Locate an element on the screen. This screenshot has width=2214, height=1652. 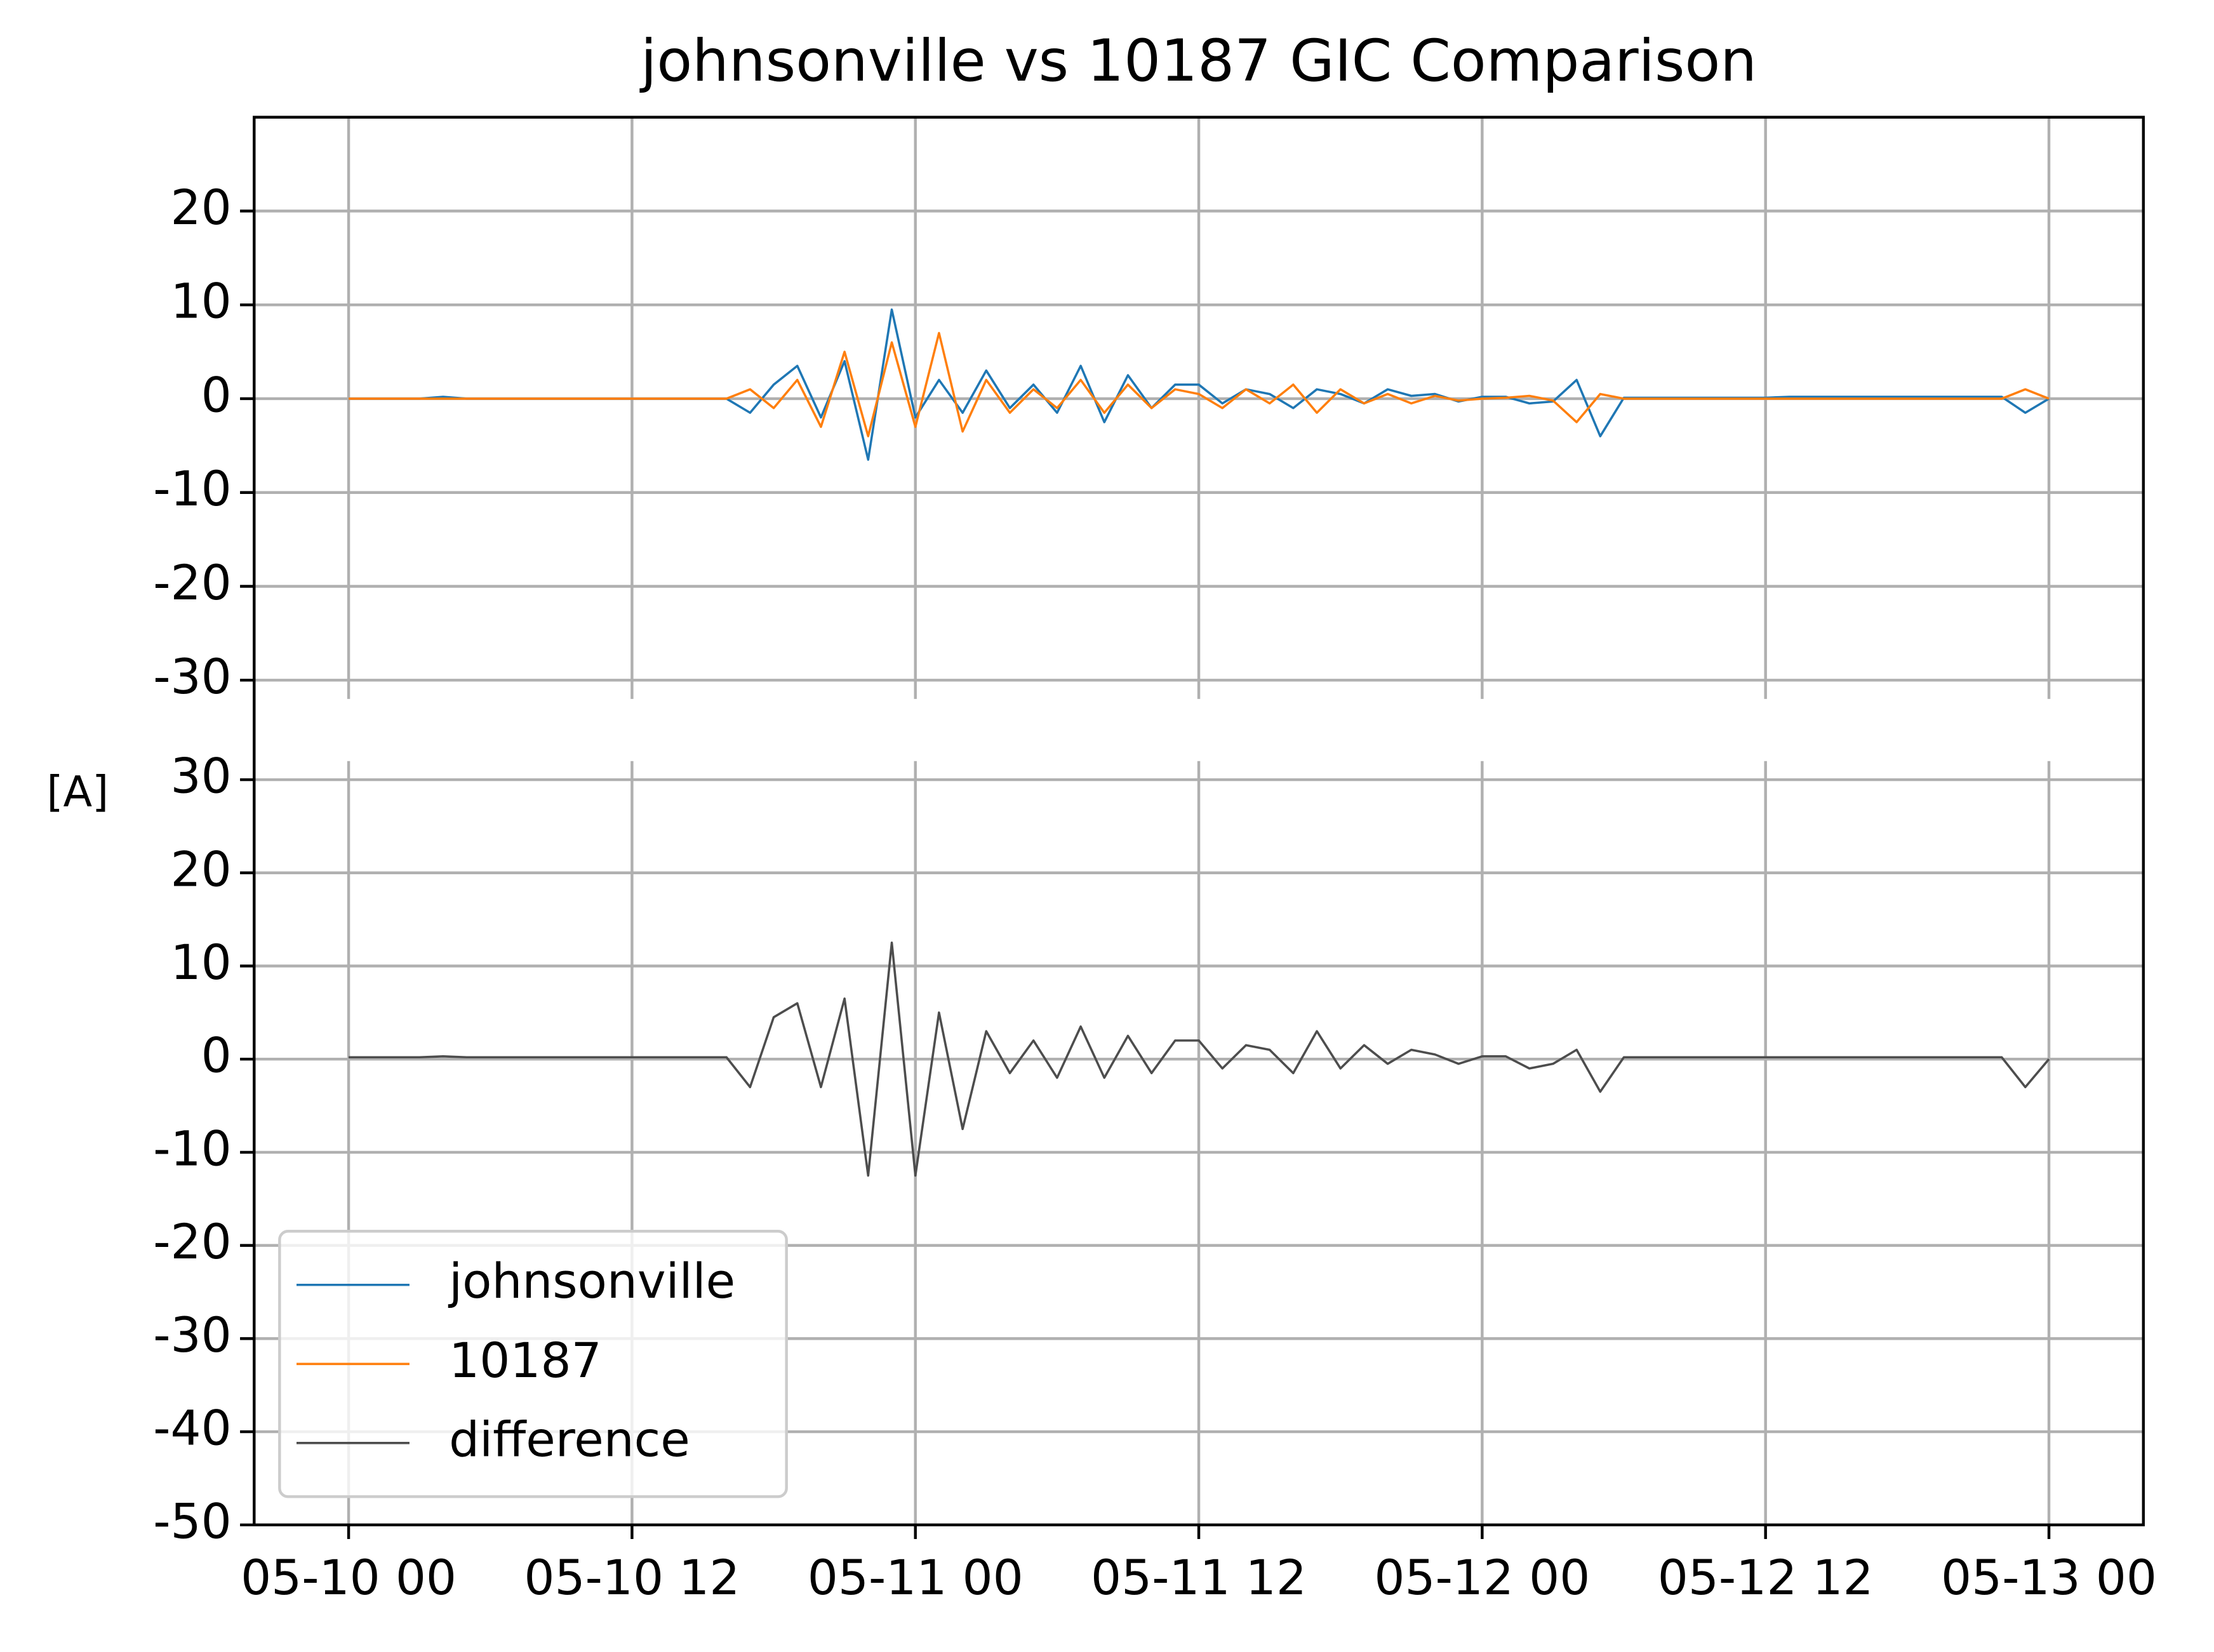
x-tick-label: 05-13 00 is located at coordinates (2049, 1578).